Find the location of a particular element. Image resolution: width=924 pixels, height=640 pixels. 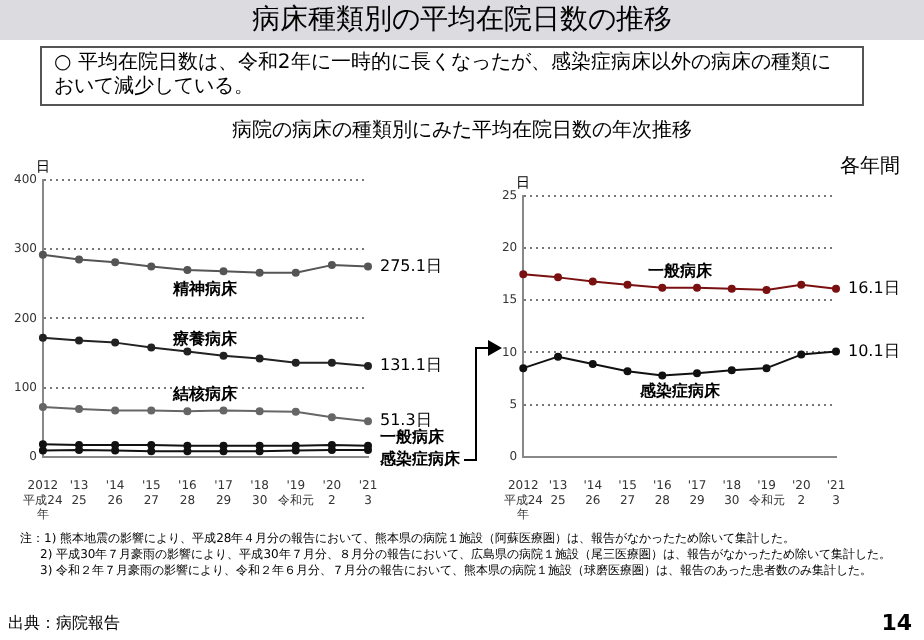

data-label: 275.1日 is located at coordinates (411, 265).